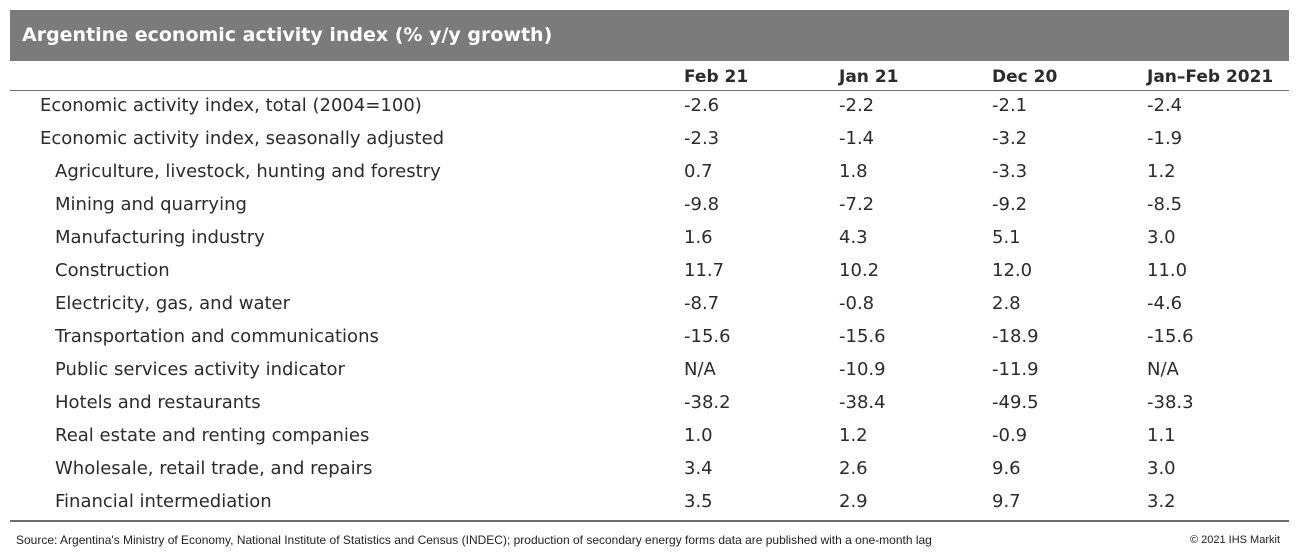  What do you see at coordinates (1170, 402) in the screenshot?
I see `value-cell: -38.3` at bounding box center [1170, 402].